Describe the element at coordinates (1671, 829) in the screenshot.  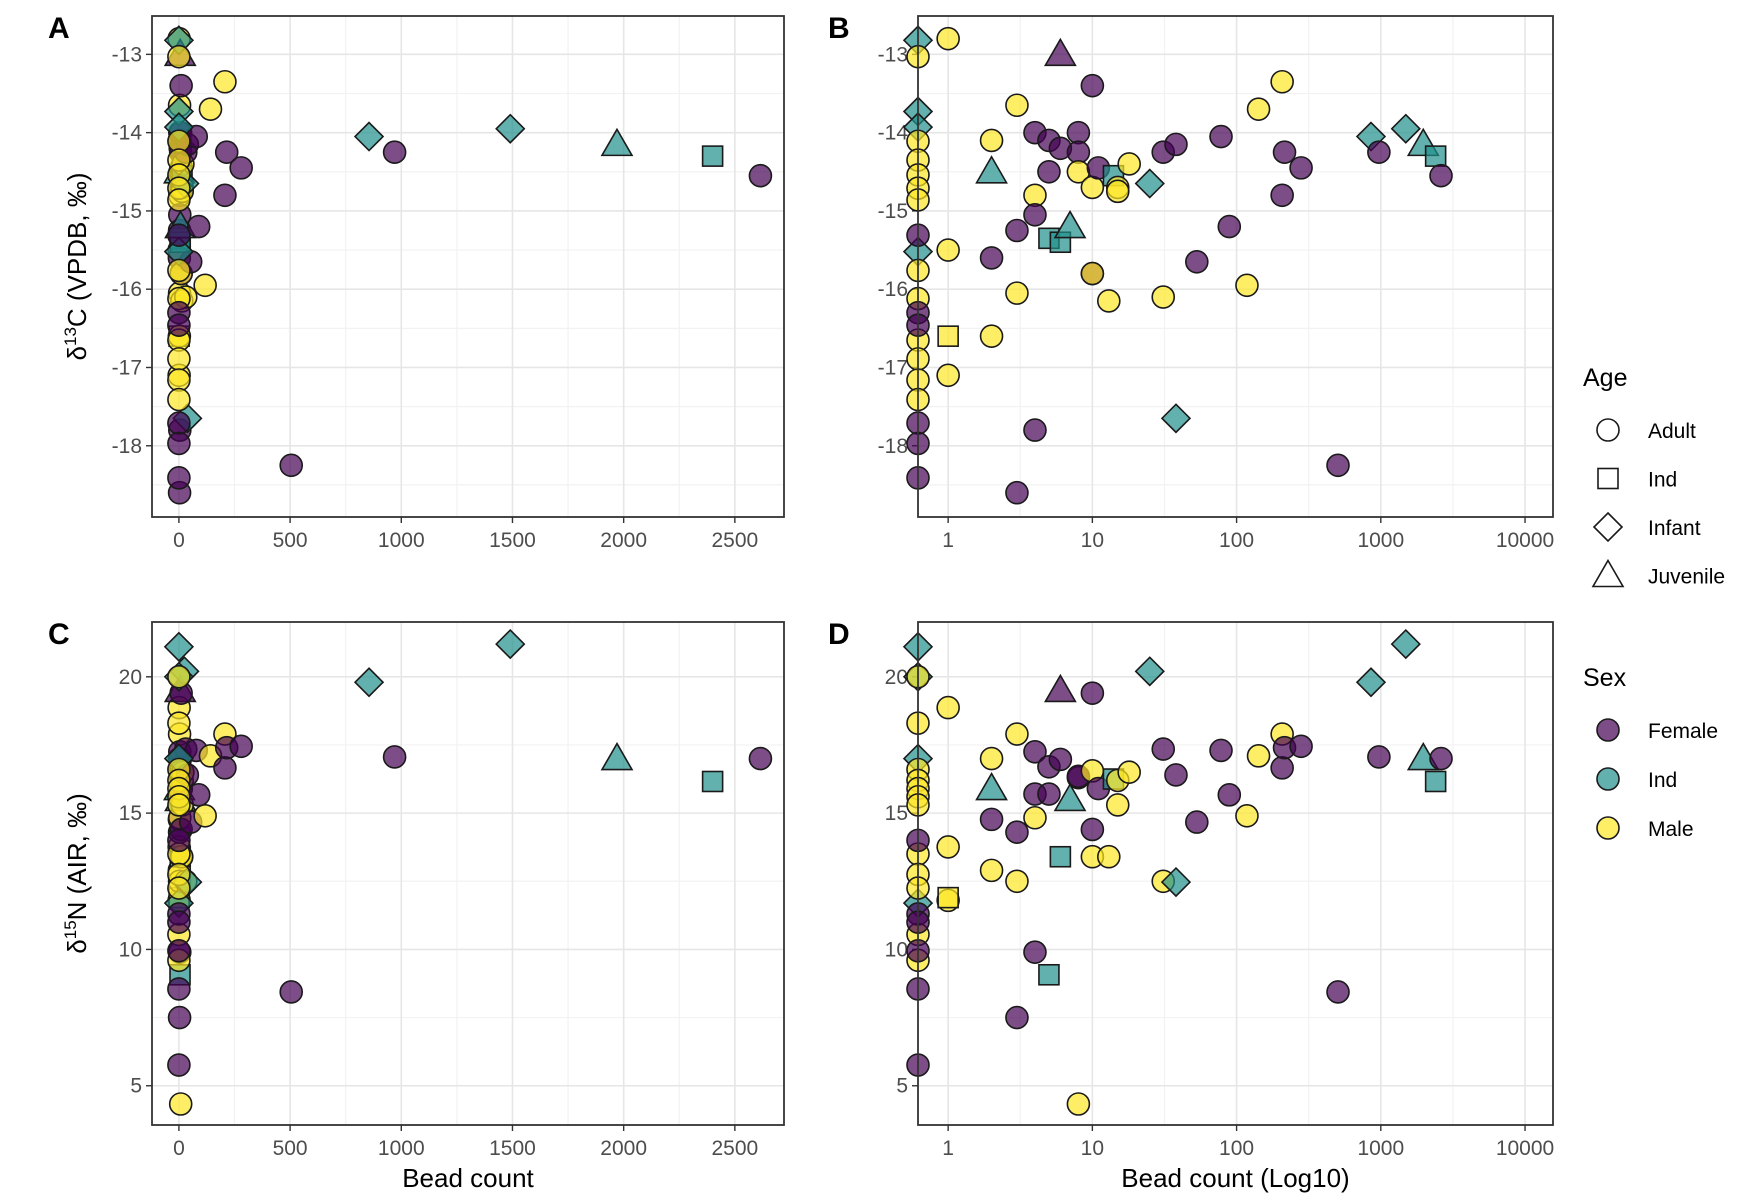
I see `legend-sex-label: Male` at that location.